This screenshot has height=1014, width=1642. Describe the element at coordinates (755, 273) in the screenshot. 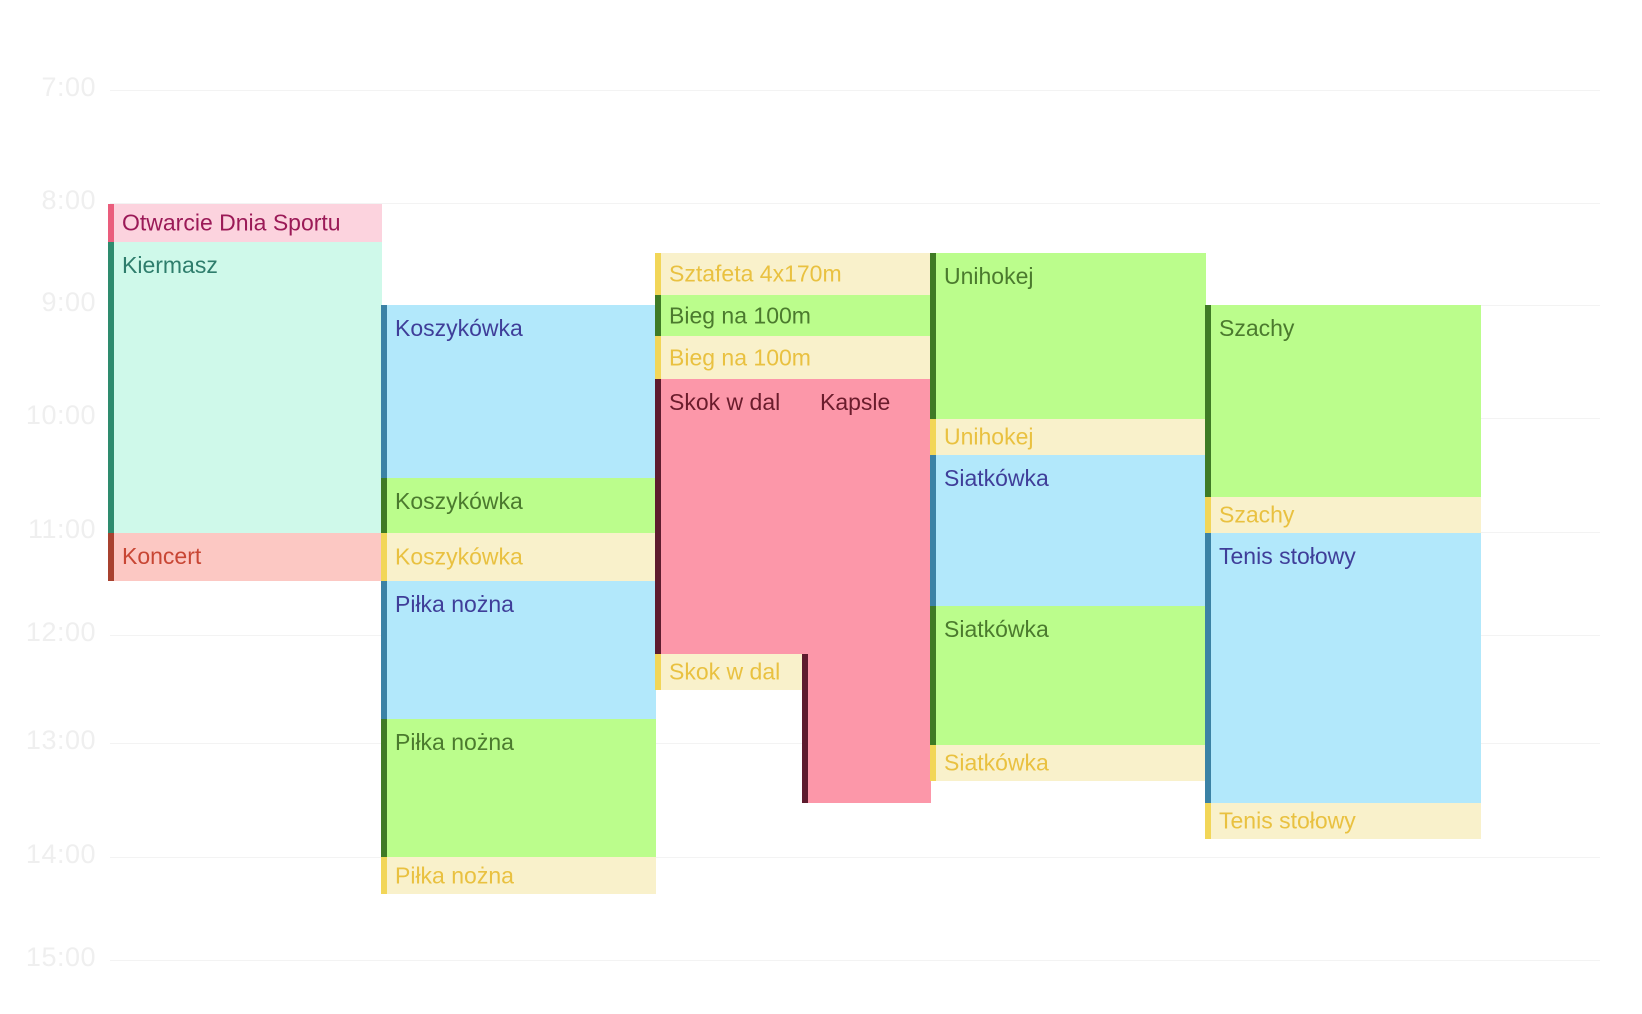

I see `event-label: Sztafeta 4x170m` at that location.